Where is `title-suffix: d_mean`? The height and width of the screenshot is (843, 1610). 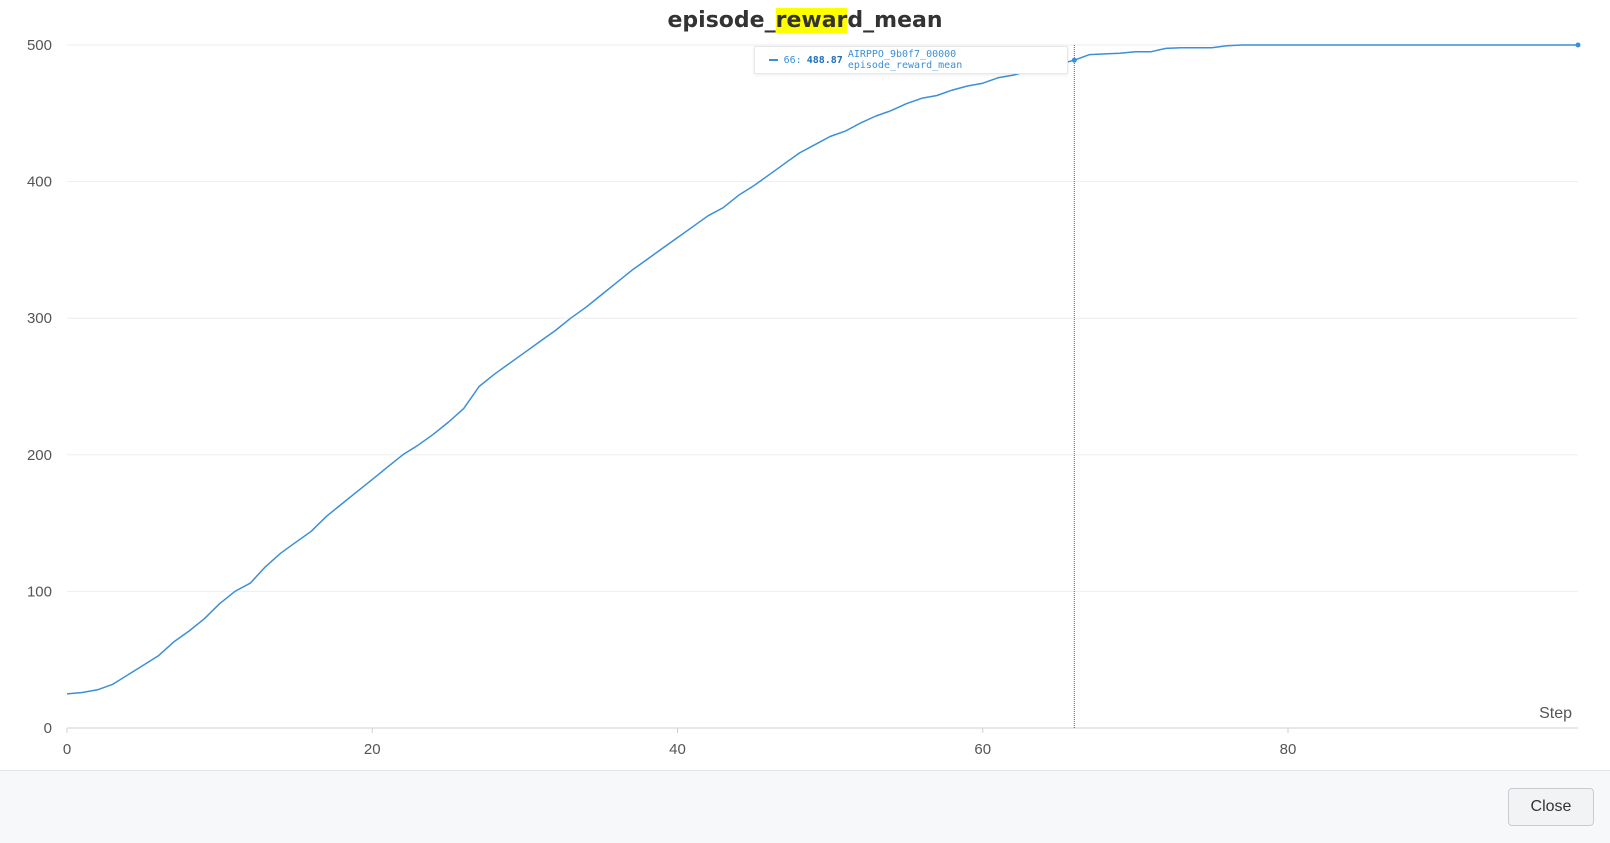 title-suffix: d_mean is located at coordinates (895, 20).